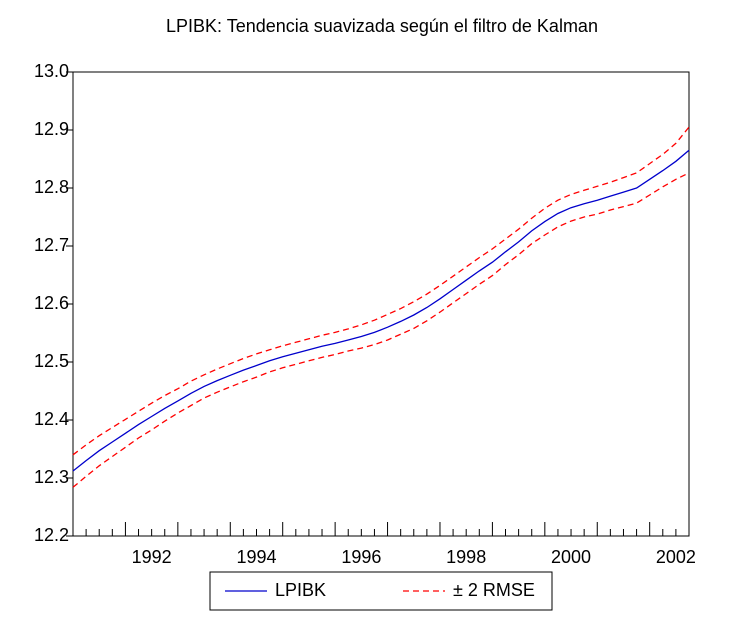  I want to click on y-tick-label: 12.4, so click(51, 419).